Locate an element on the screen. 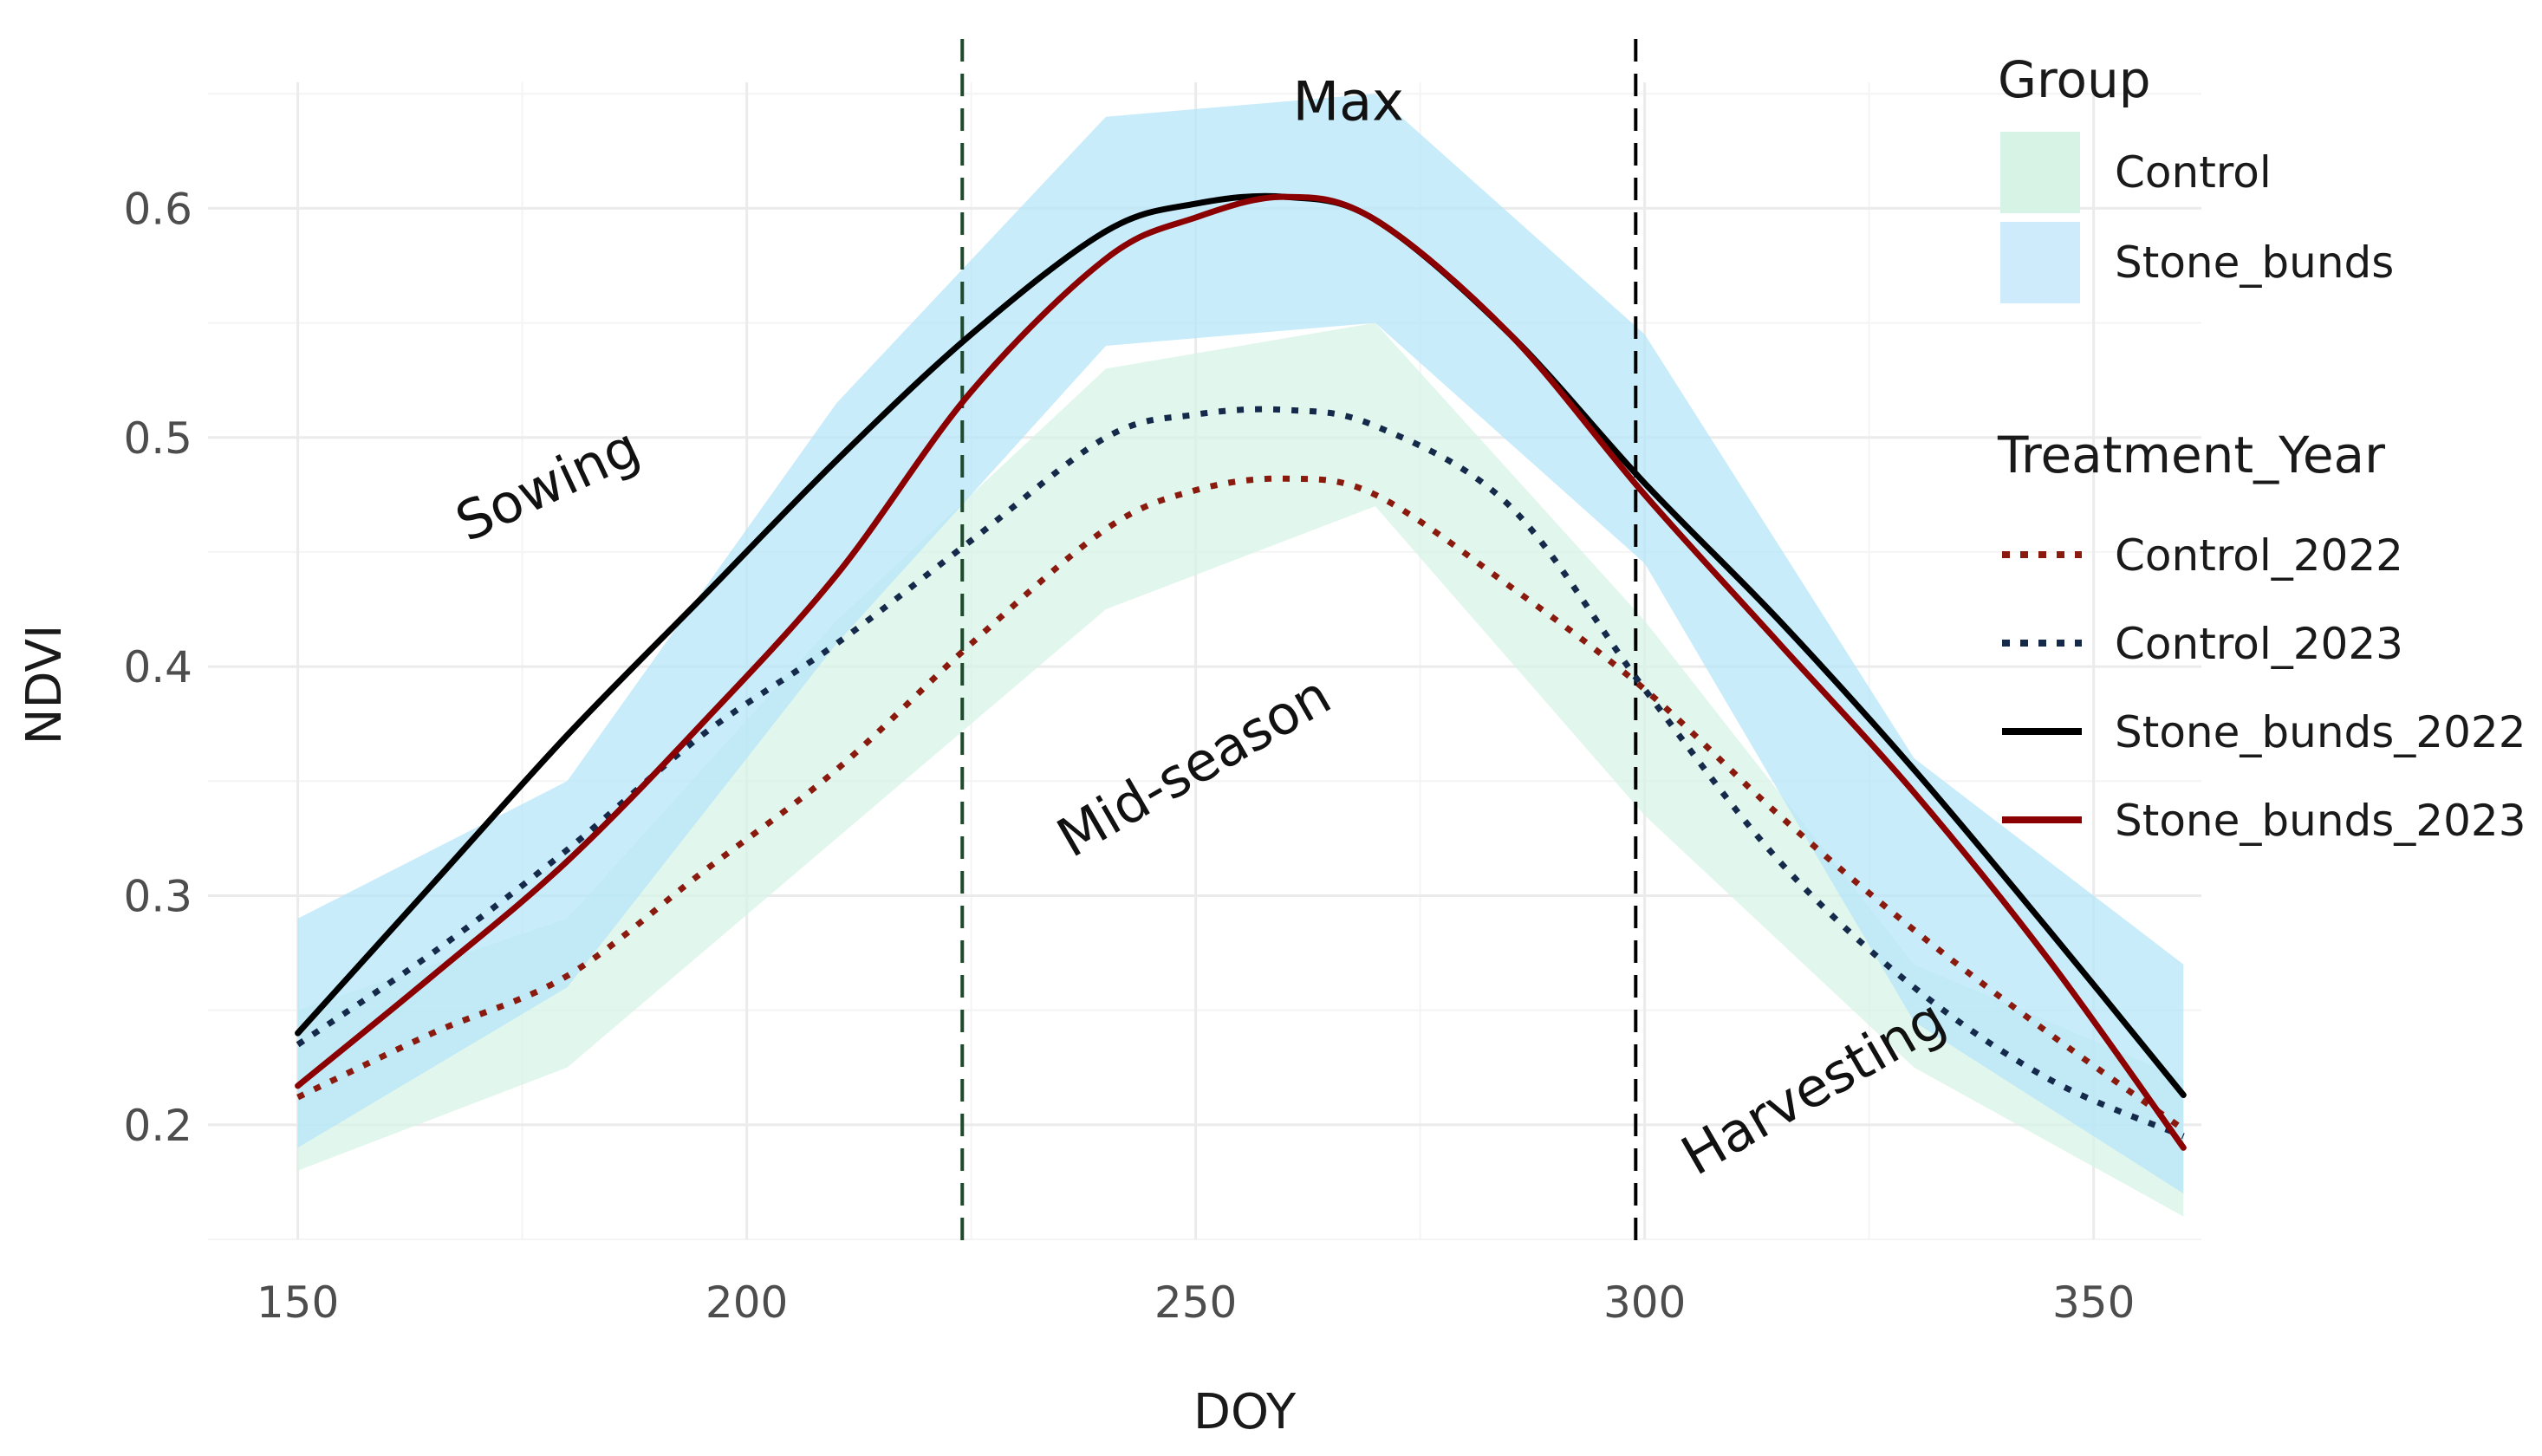  annotation-mid-season: Mid-season is located at coordinates (1193, 766).